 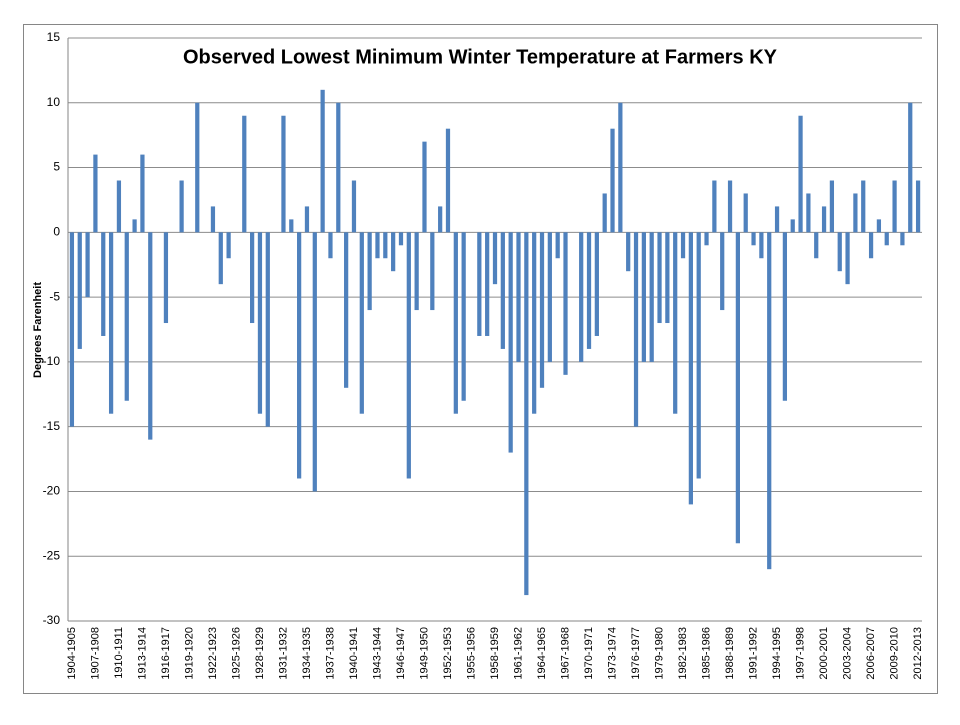 What do you see at coordinates (448, 653) in the screenshot?
I see `x-tick-label: 1952-1953` at bounding box center [448, 653].